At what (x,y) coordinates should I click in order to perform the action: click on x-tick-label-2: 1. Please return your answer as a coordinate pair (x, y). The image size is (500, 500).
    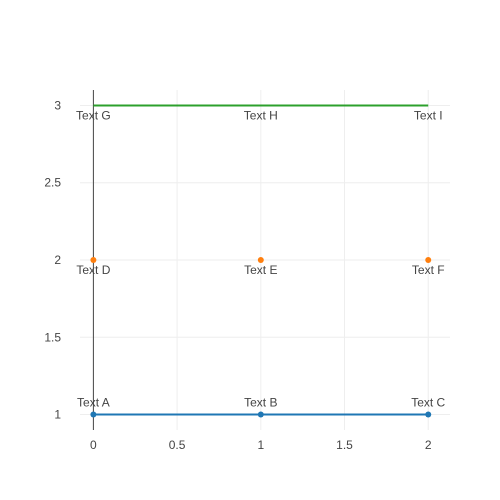
    Looking at the image, I should click on (260, 445).